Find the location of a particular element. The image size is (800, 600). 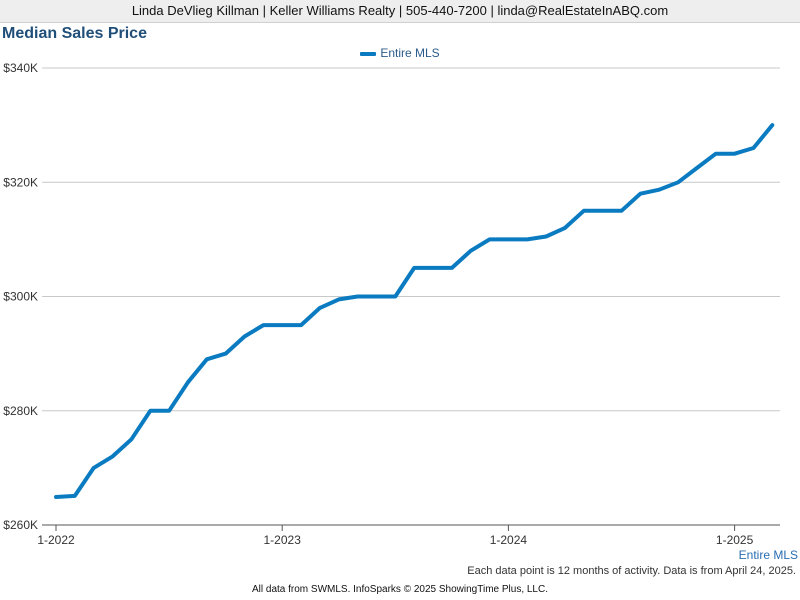

y-tick-label: $280K is located at coordinates (20, 411).